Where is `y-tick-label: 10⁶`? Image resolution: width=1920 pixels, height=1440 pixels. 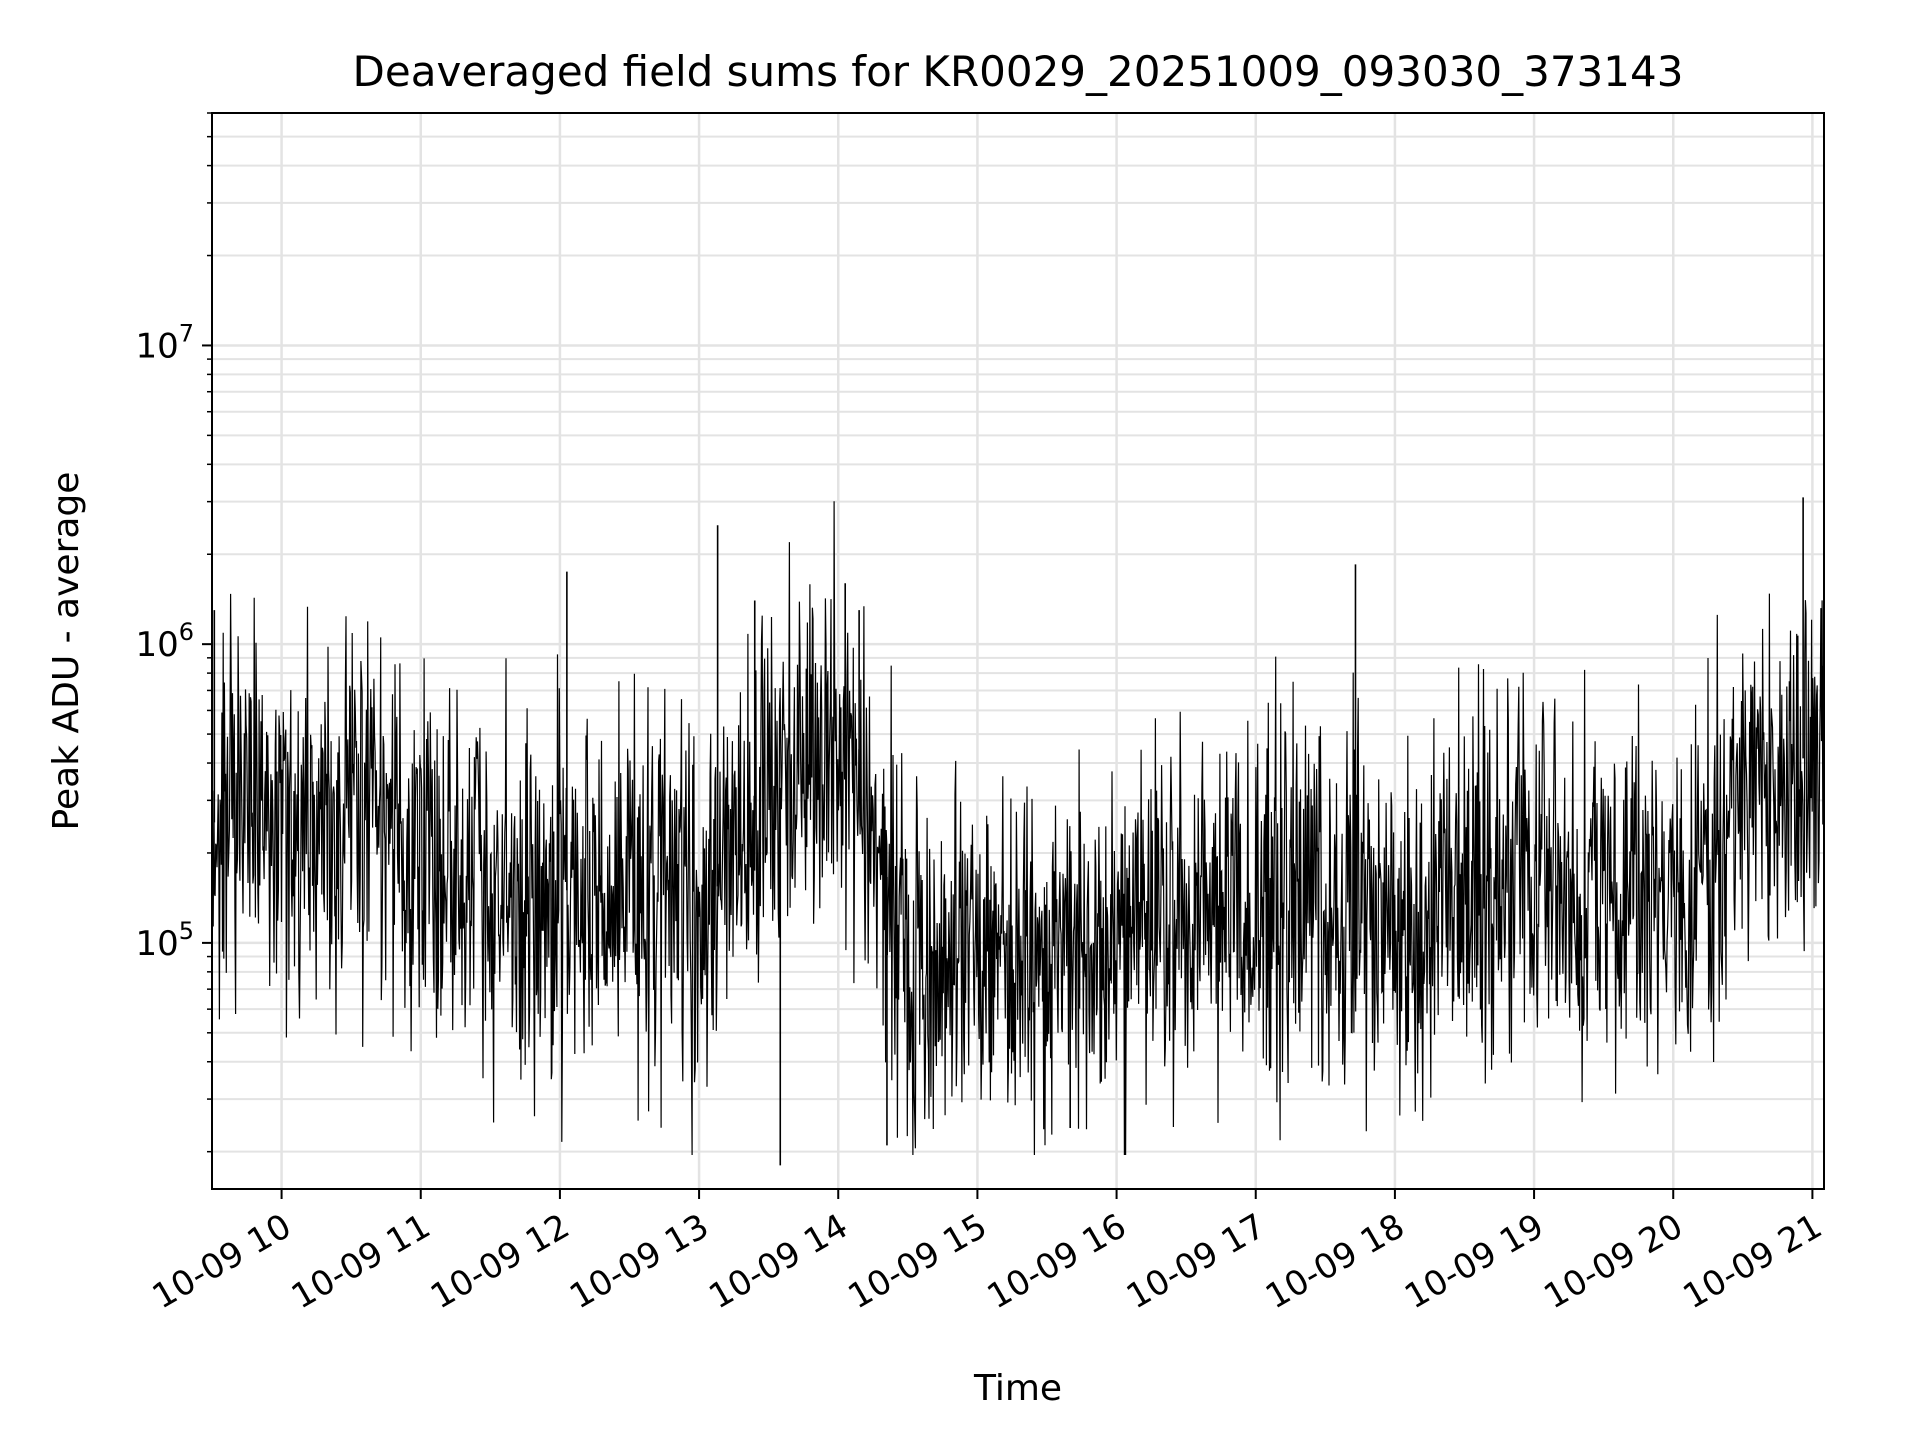 y-tick-label: 10⁶ is located at coordinates (164, 641).